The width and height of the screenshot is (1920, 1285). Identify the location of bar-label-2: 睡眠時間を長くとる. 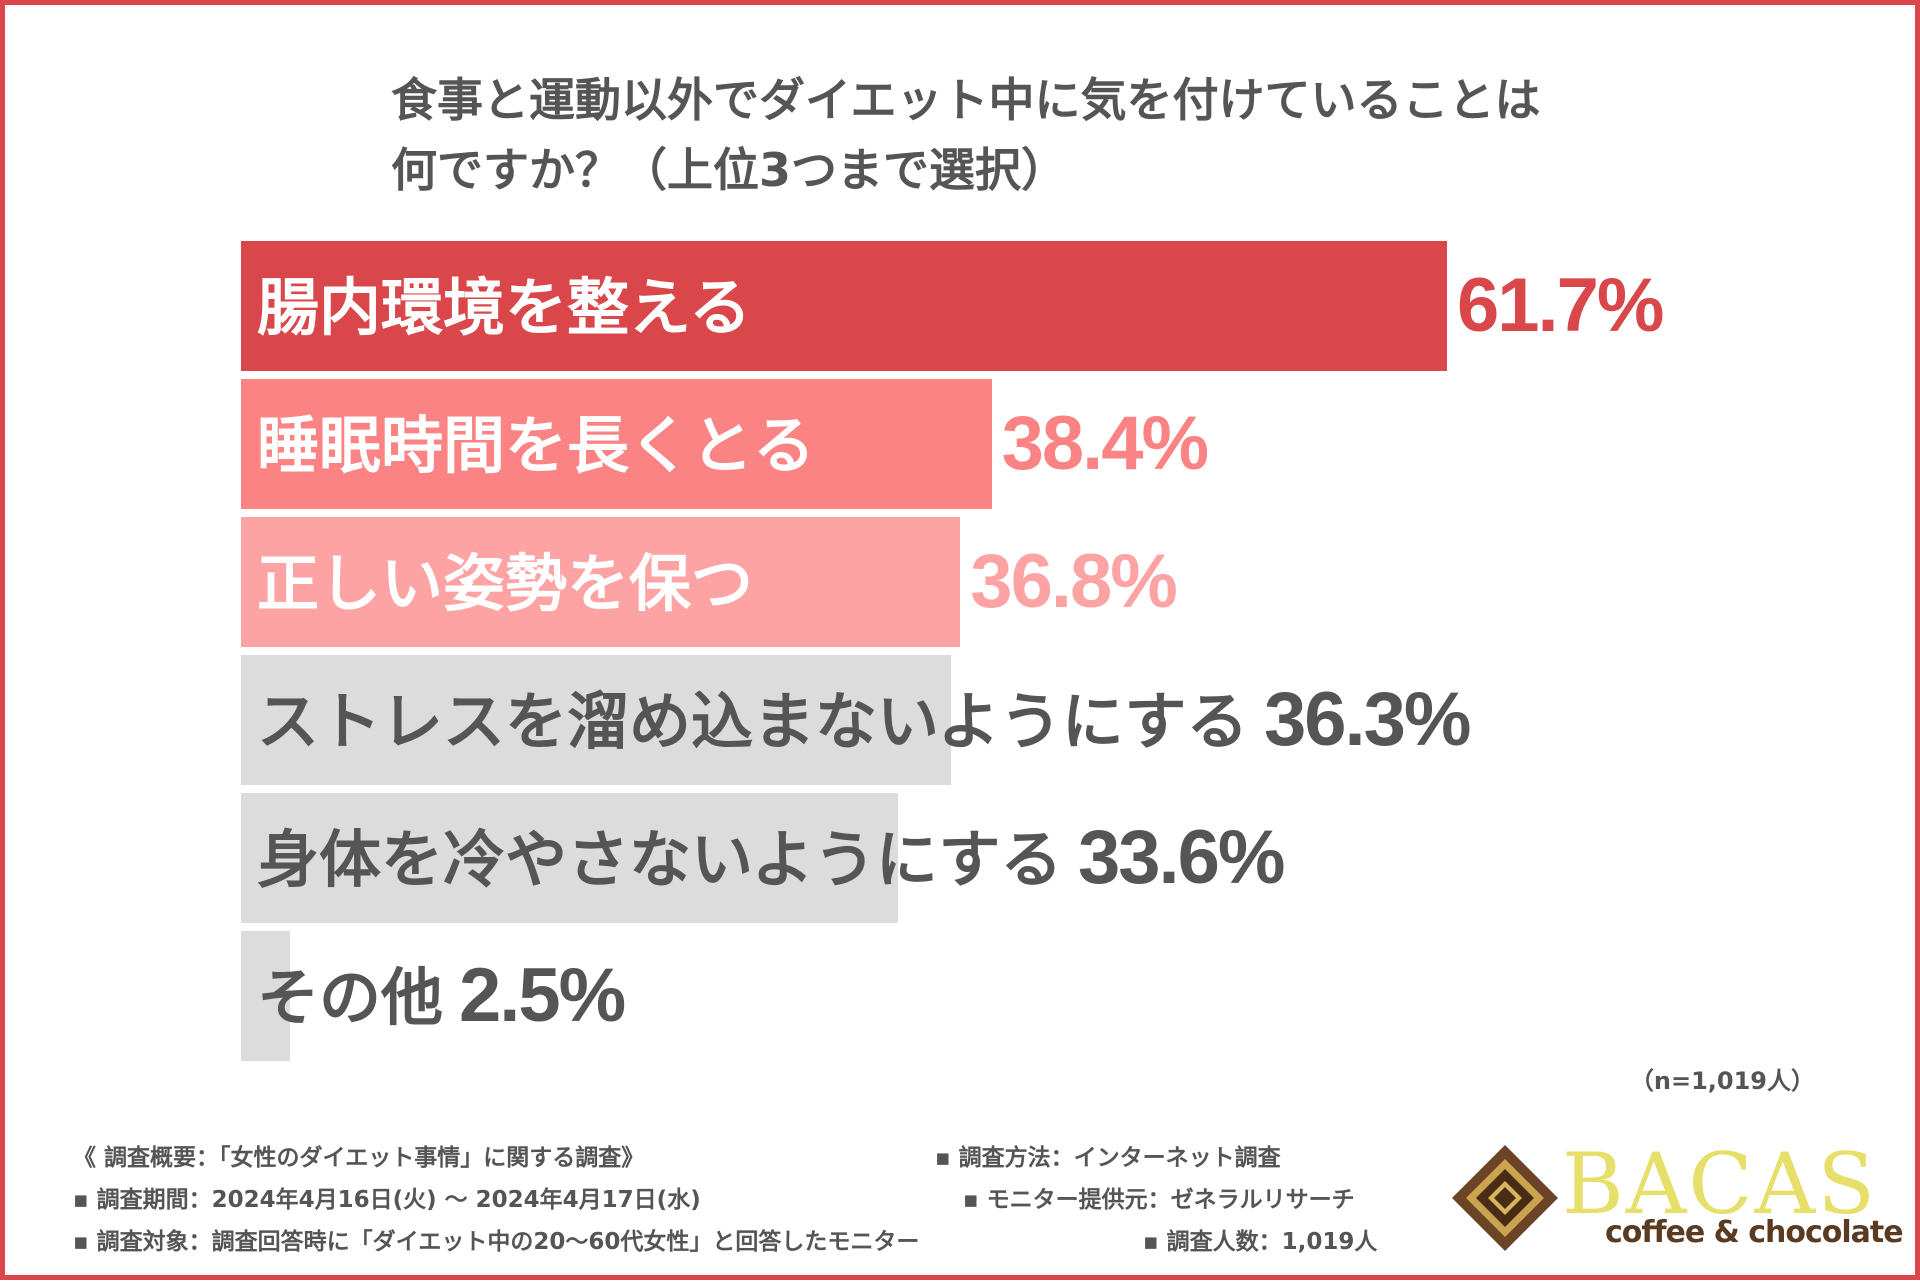
(536, 445).